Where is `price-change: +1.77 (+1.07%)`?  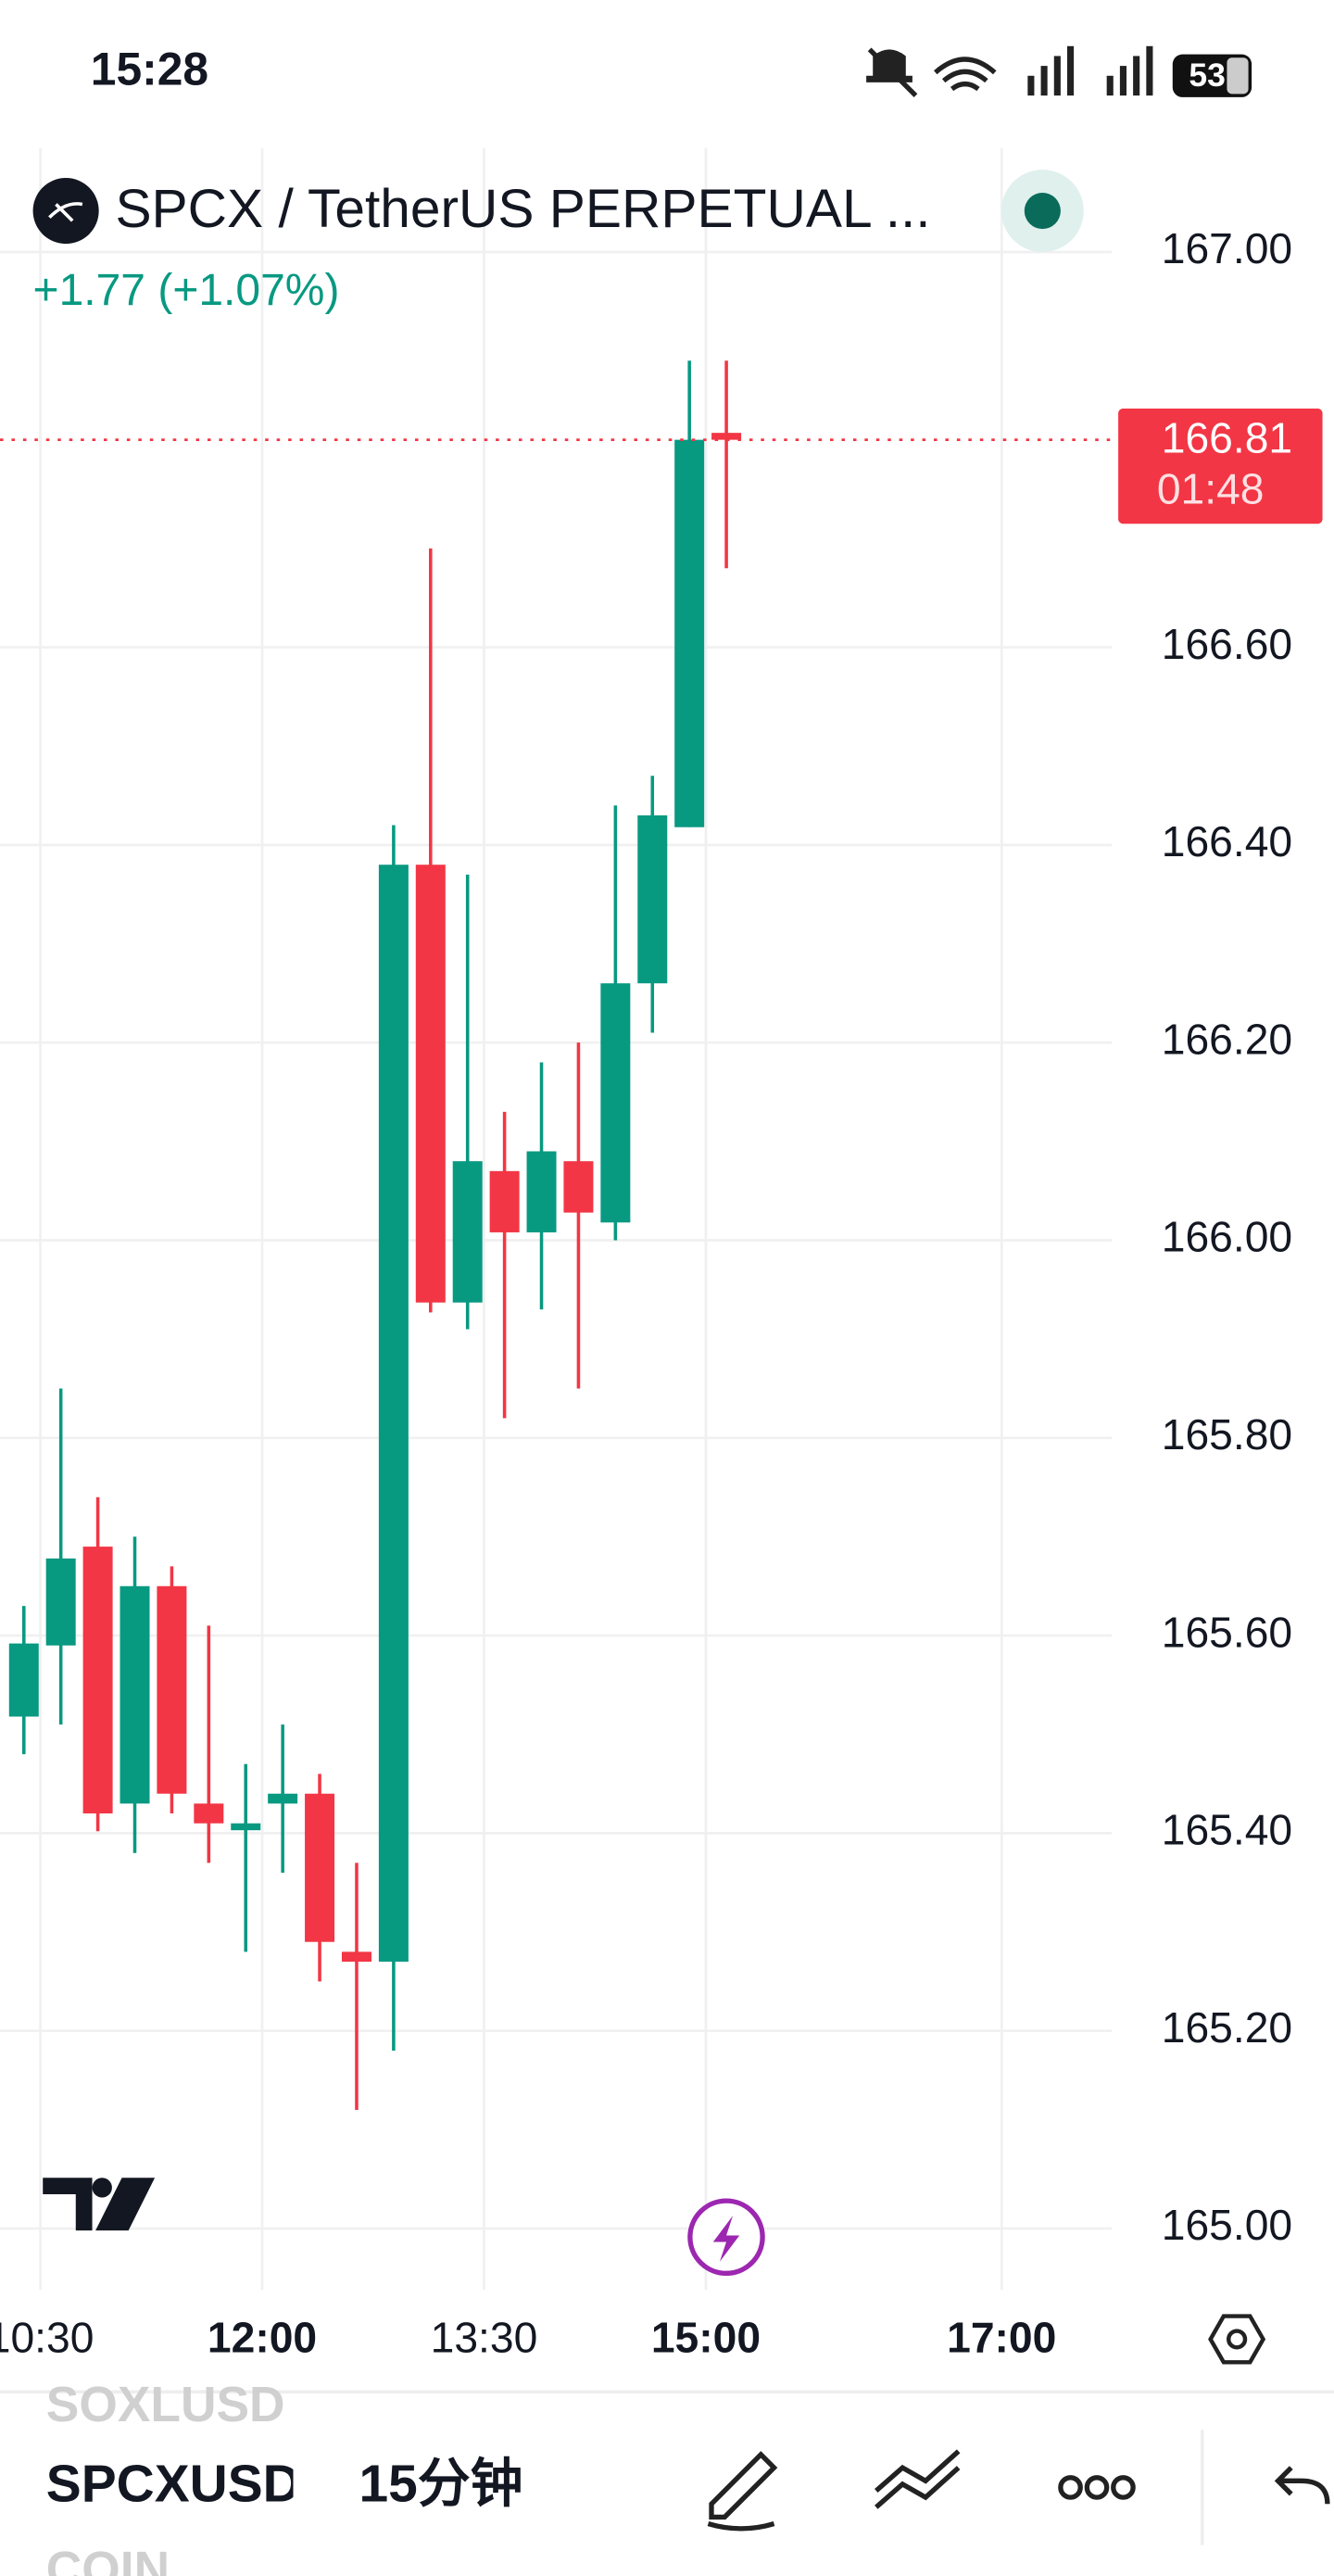 price-change: +1.77 (+1.07%) is located at coordinates (186, 290).